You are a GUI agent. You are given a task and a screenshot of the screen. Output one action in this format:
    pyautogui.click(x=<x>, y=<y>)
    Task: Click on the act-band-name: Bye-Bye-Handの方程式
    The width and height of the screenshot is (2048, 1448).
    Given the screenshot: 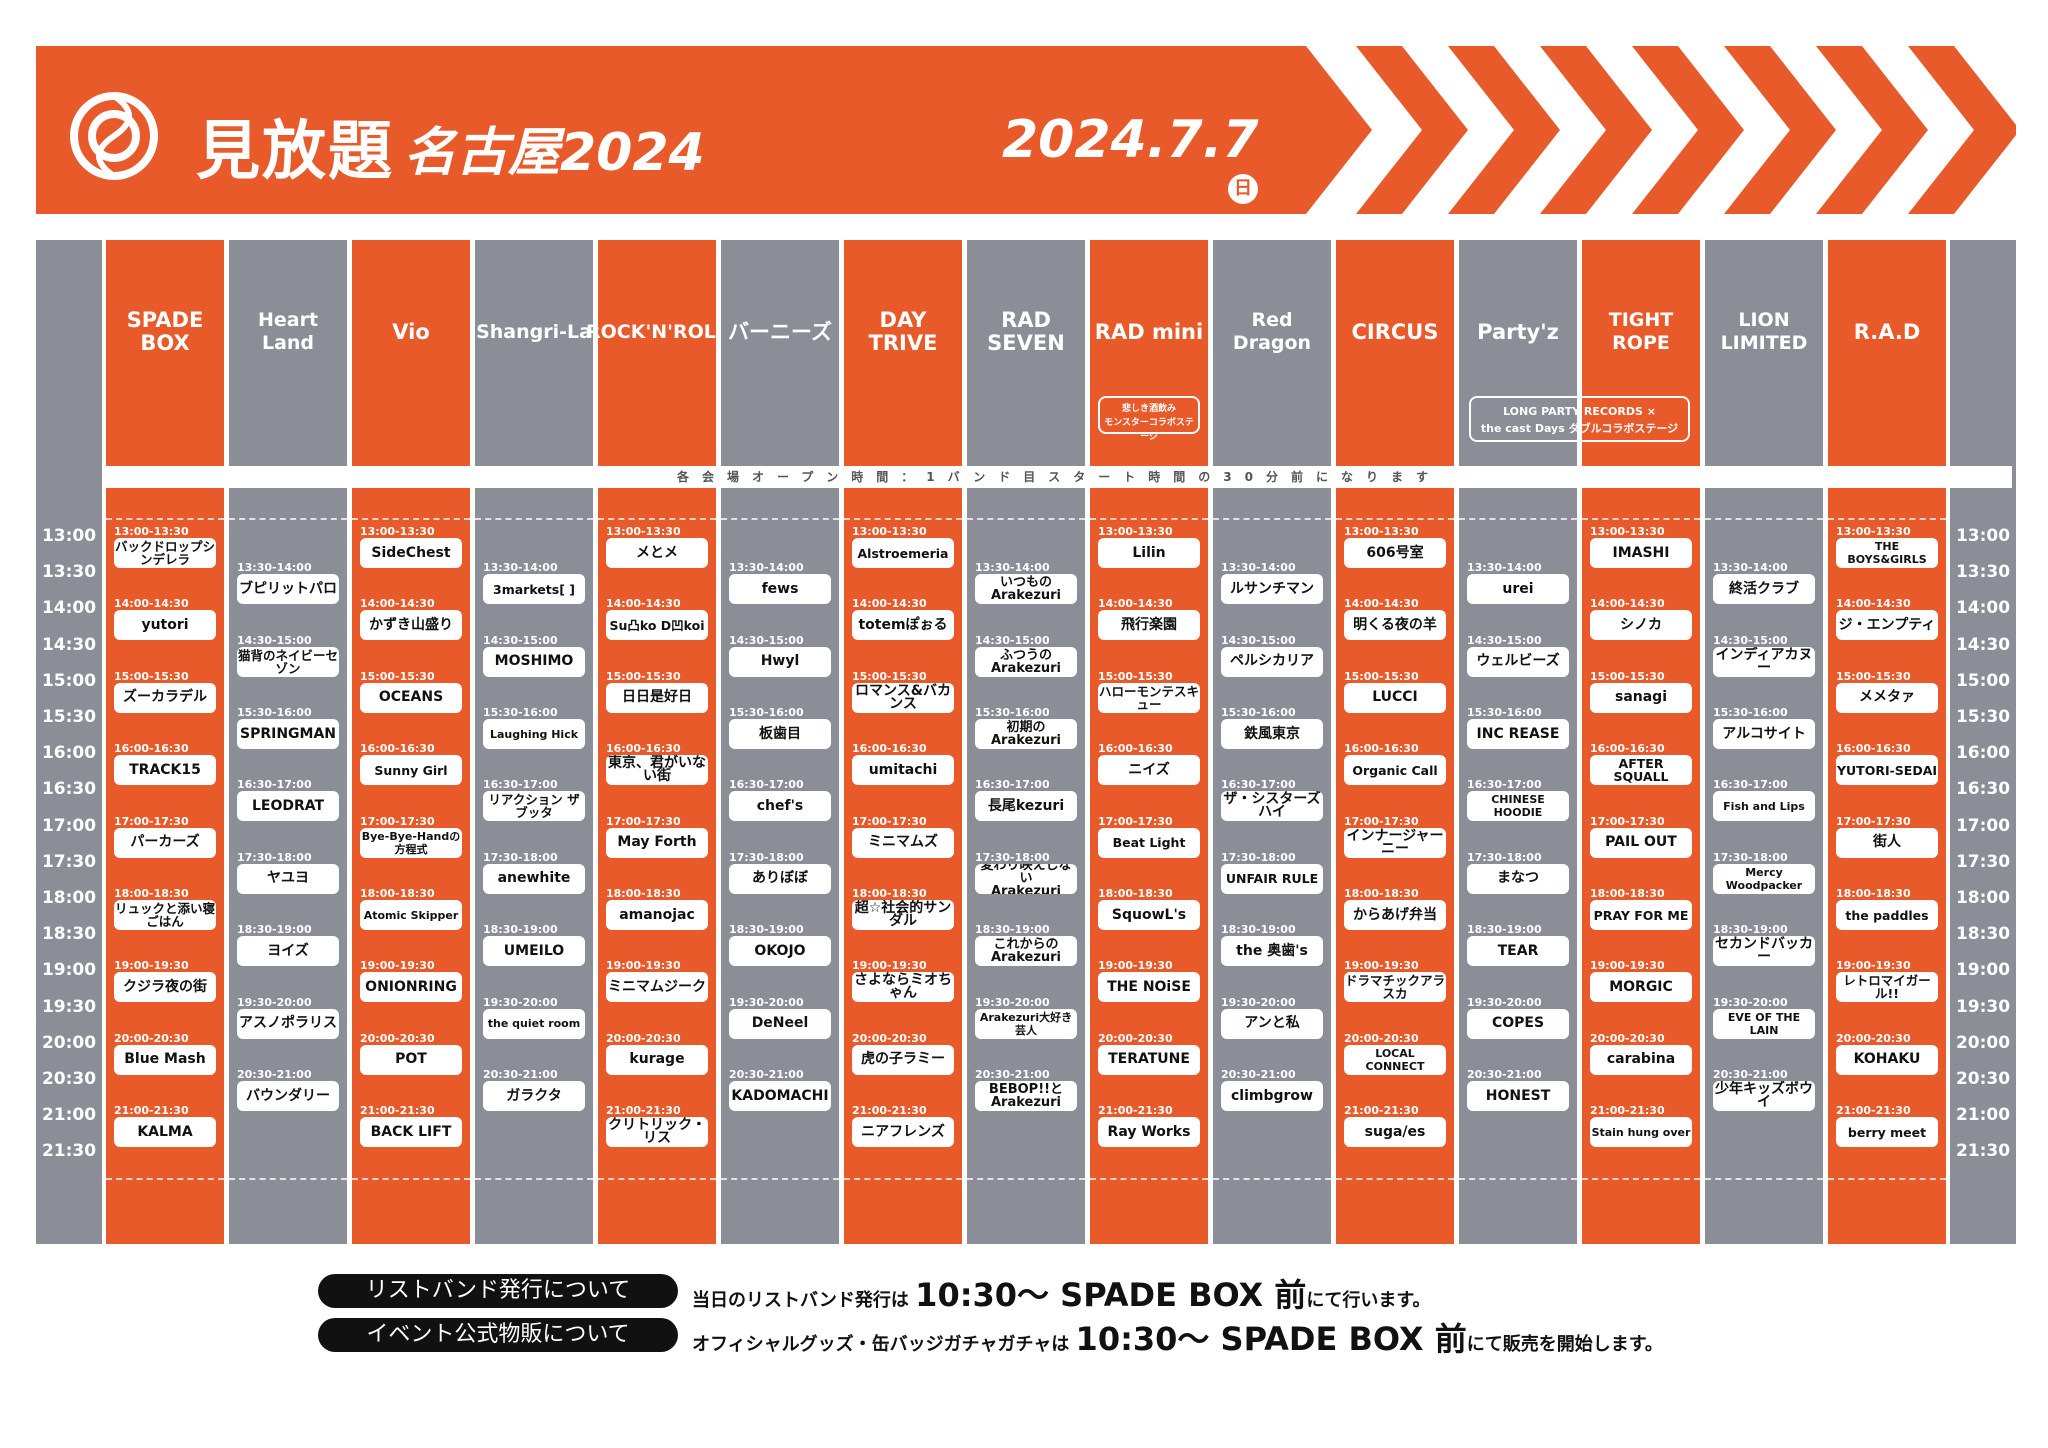 What is the action you would take?
    pyautogui.click(x=411, y=842)
    